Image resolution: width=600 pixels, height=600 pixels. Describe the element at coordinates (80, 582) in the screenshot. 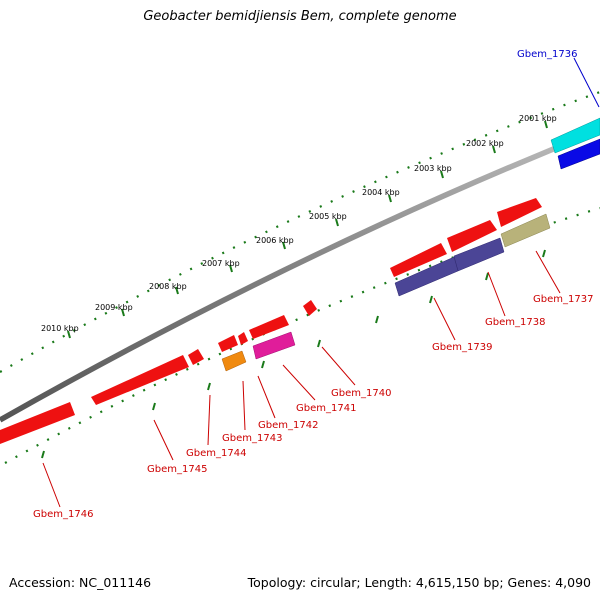

I see `accession-text: Accession: NC_011146` at that location.